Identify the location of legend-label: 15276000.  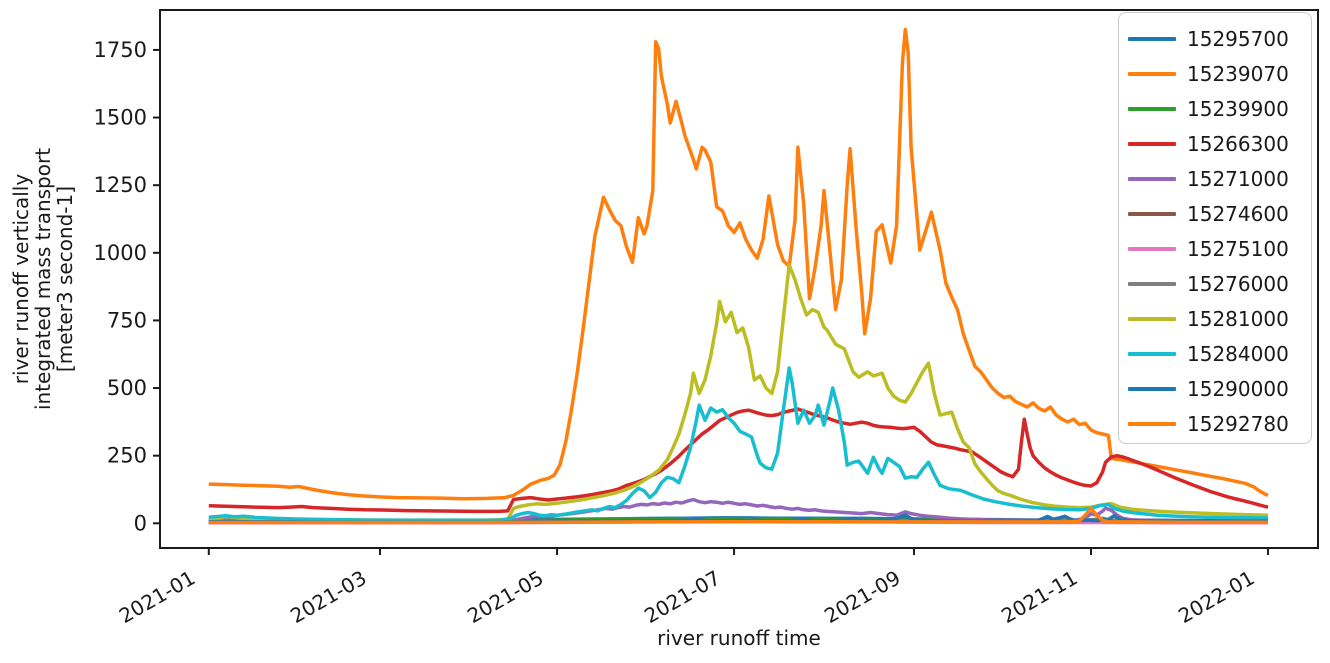
(1238, 283).